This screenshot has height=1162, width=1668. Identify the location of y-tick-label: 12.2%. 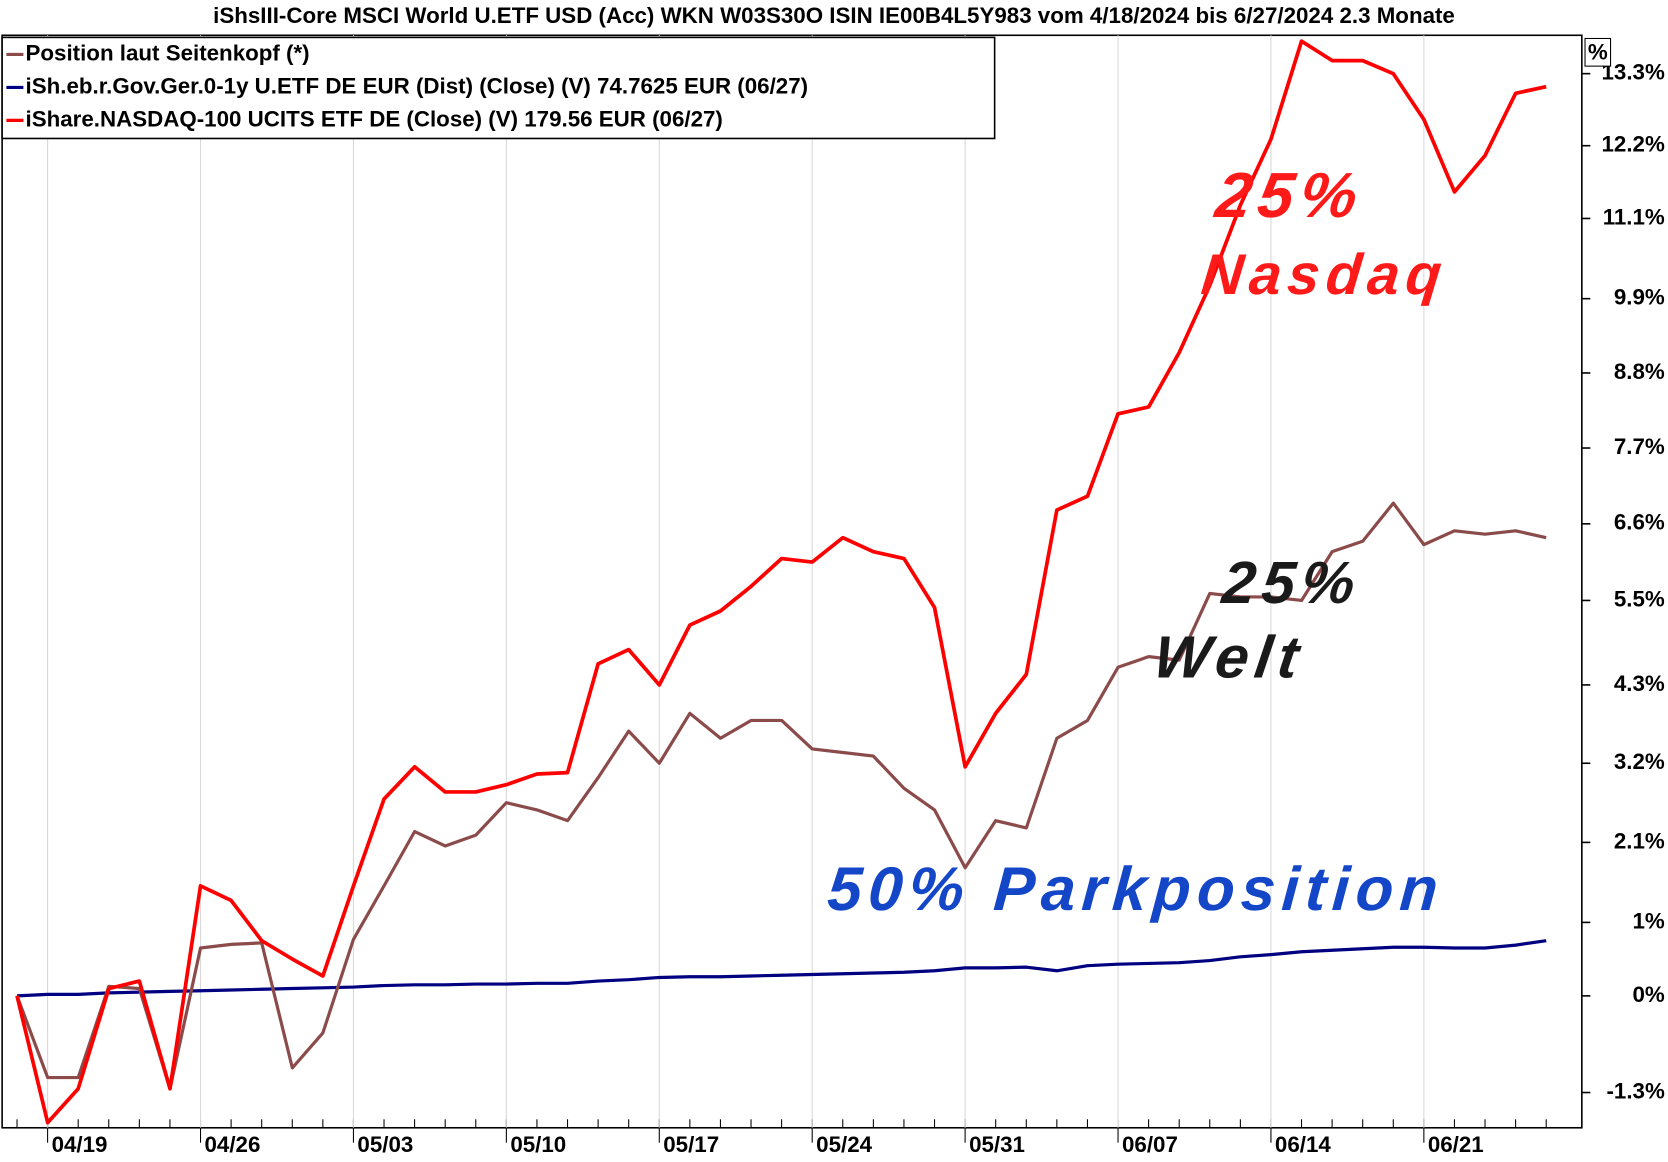
(1632, 144).